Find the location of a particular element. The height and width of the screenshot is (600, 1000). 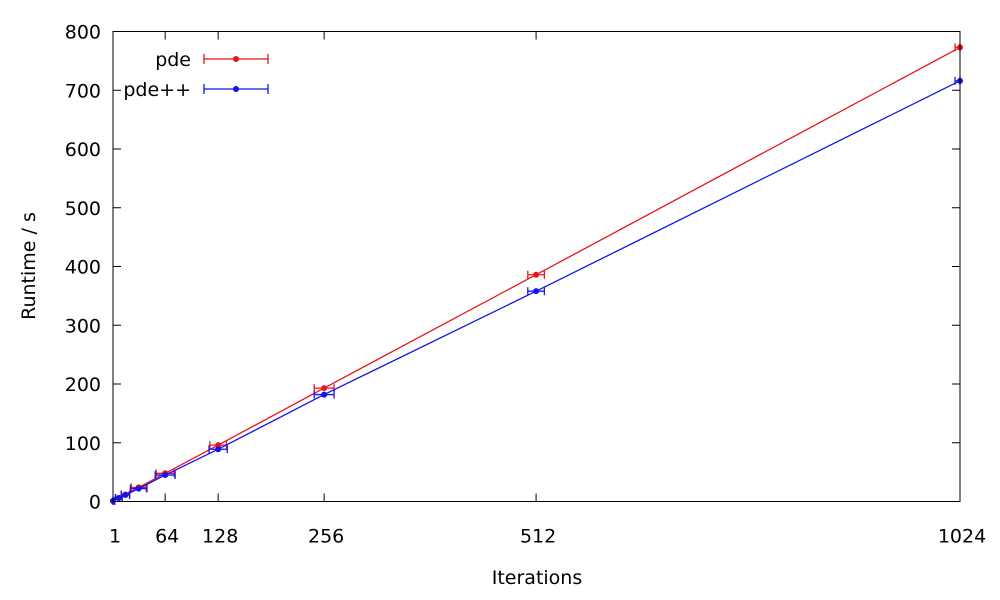

x-tick-label: 512 is located at coordinates (538, 537).